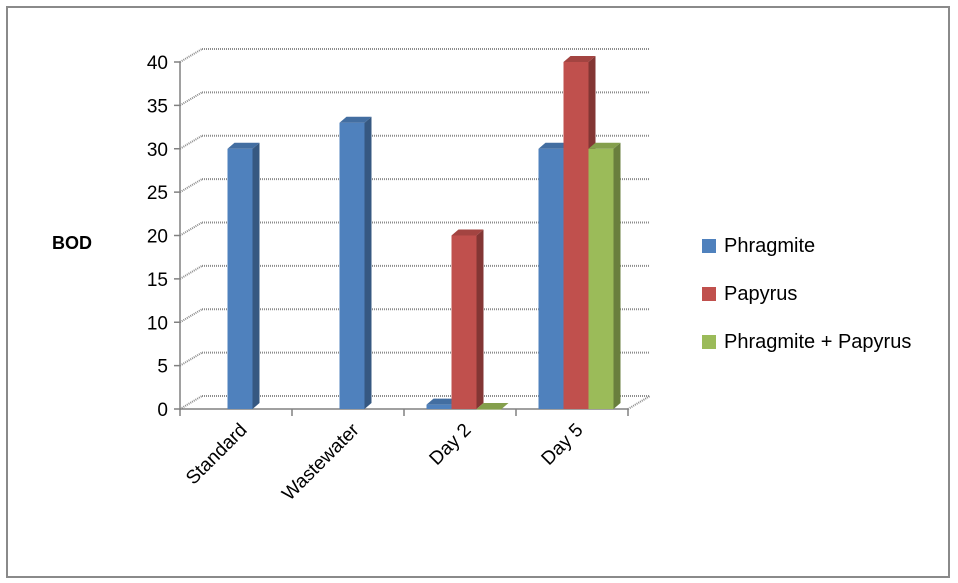  Describe the element at coordinates (770, 245) in the screenshot. I see `legend-label: Phragmite` at that location.